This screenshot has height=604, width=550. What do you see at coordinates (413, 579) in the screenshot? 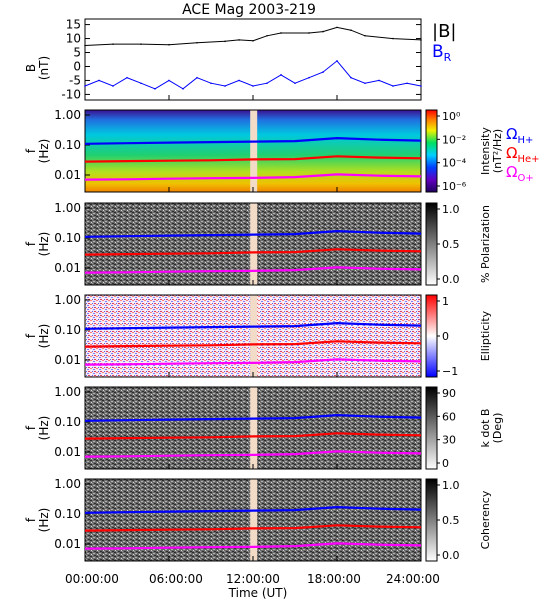
I see `x-tick-label-4: 24:00:00` at bounding box center [413, 579].